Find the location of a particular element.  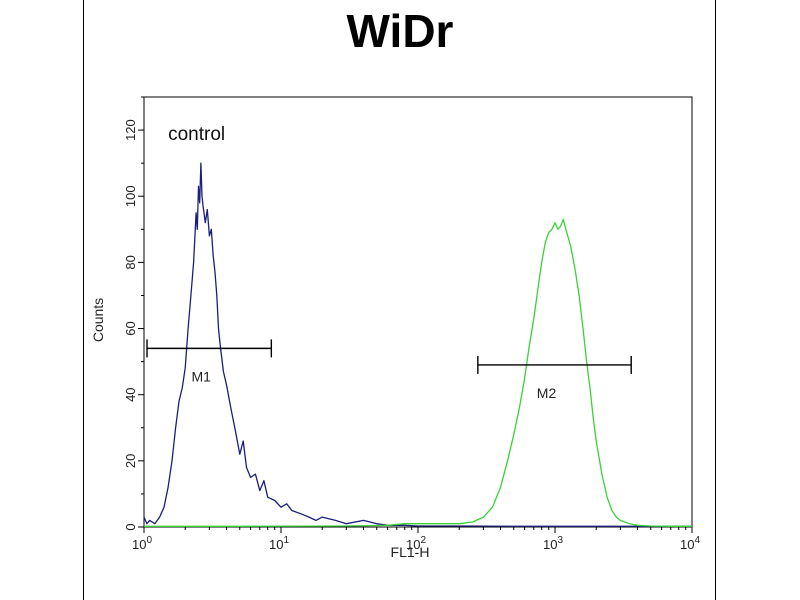

annotation-label: control is located at coordinates (196, 134).